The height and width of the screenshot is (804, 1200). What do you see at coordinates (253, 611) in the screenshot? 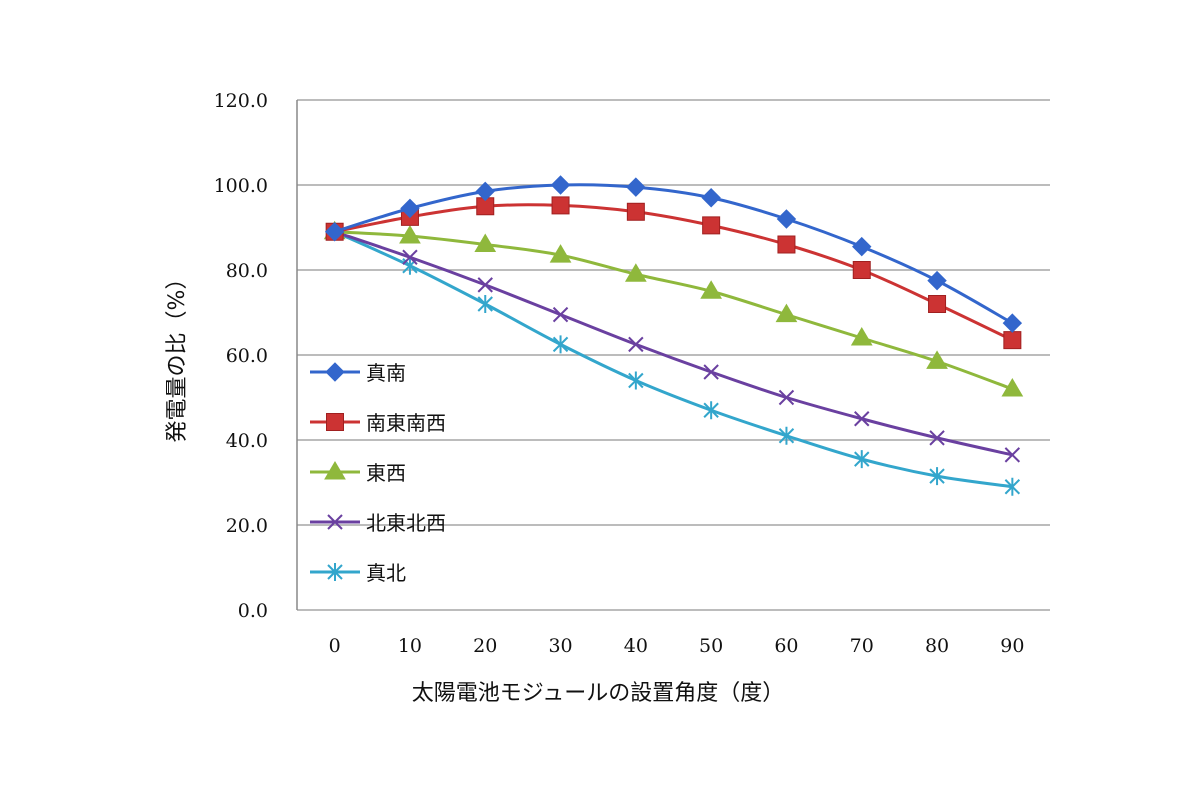
I see `y-tick-label: 0.0` at bounding box center [253, 611].